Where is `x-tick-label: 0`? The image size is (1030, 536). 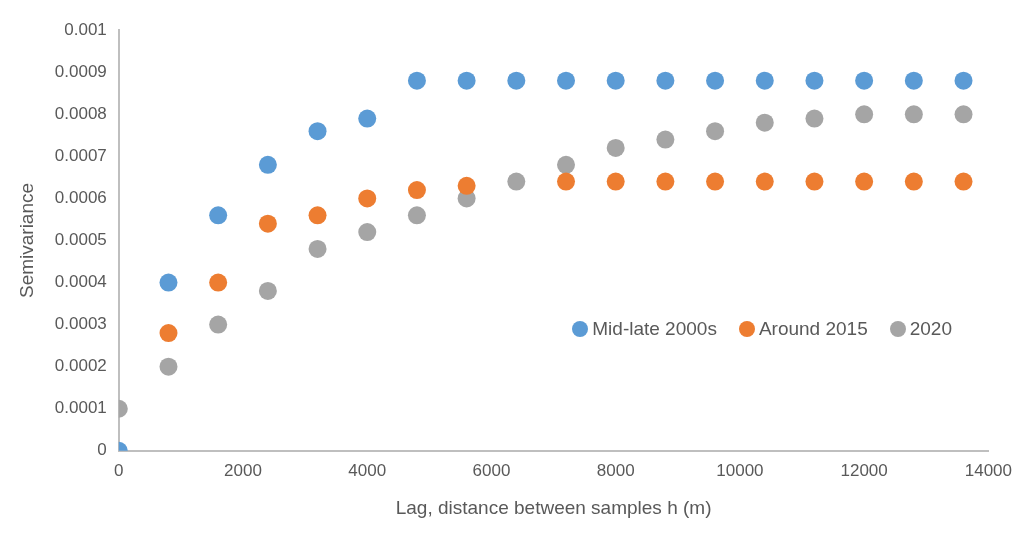 x-tick-label: 0 is located at coordinates (119, 470).